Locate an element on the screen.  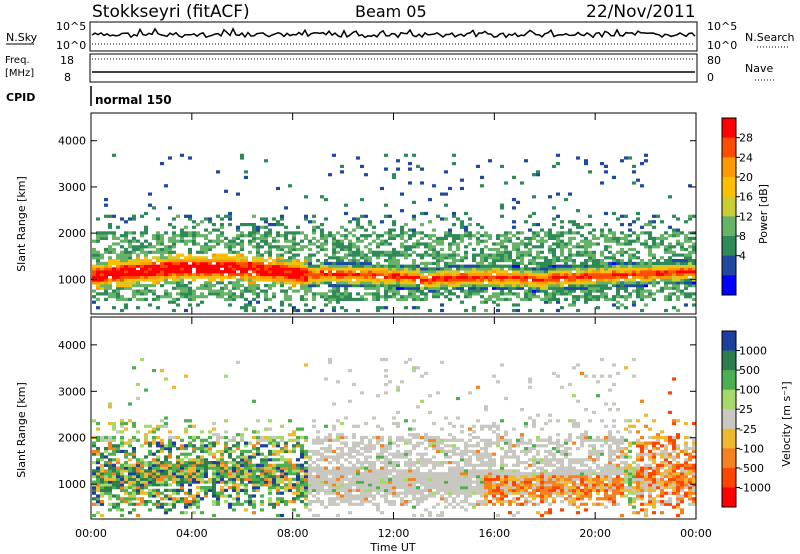
sky-tick-top: 10^5 is located at coordinates (71, 26).